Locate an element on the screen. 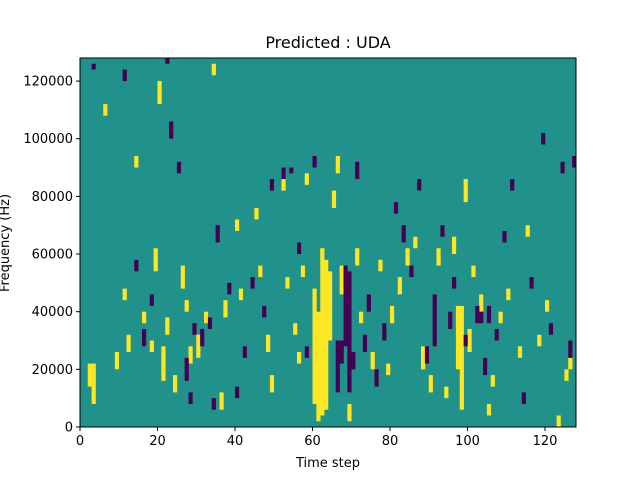  y-tick-label: 120000 is located at coordinates (48, 82).